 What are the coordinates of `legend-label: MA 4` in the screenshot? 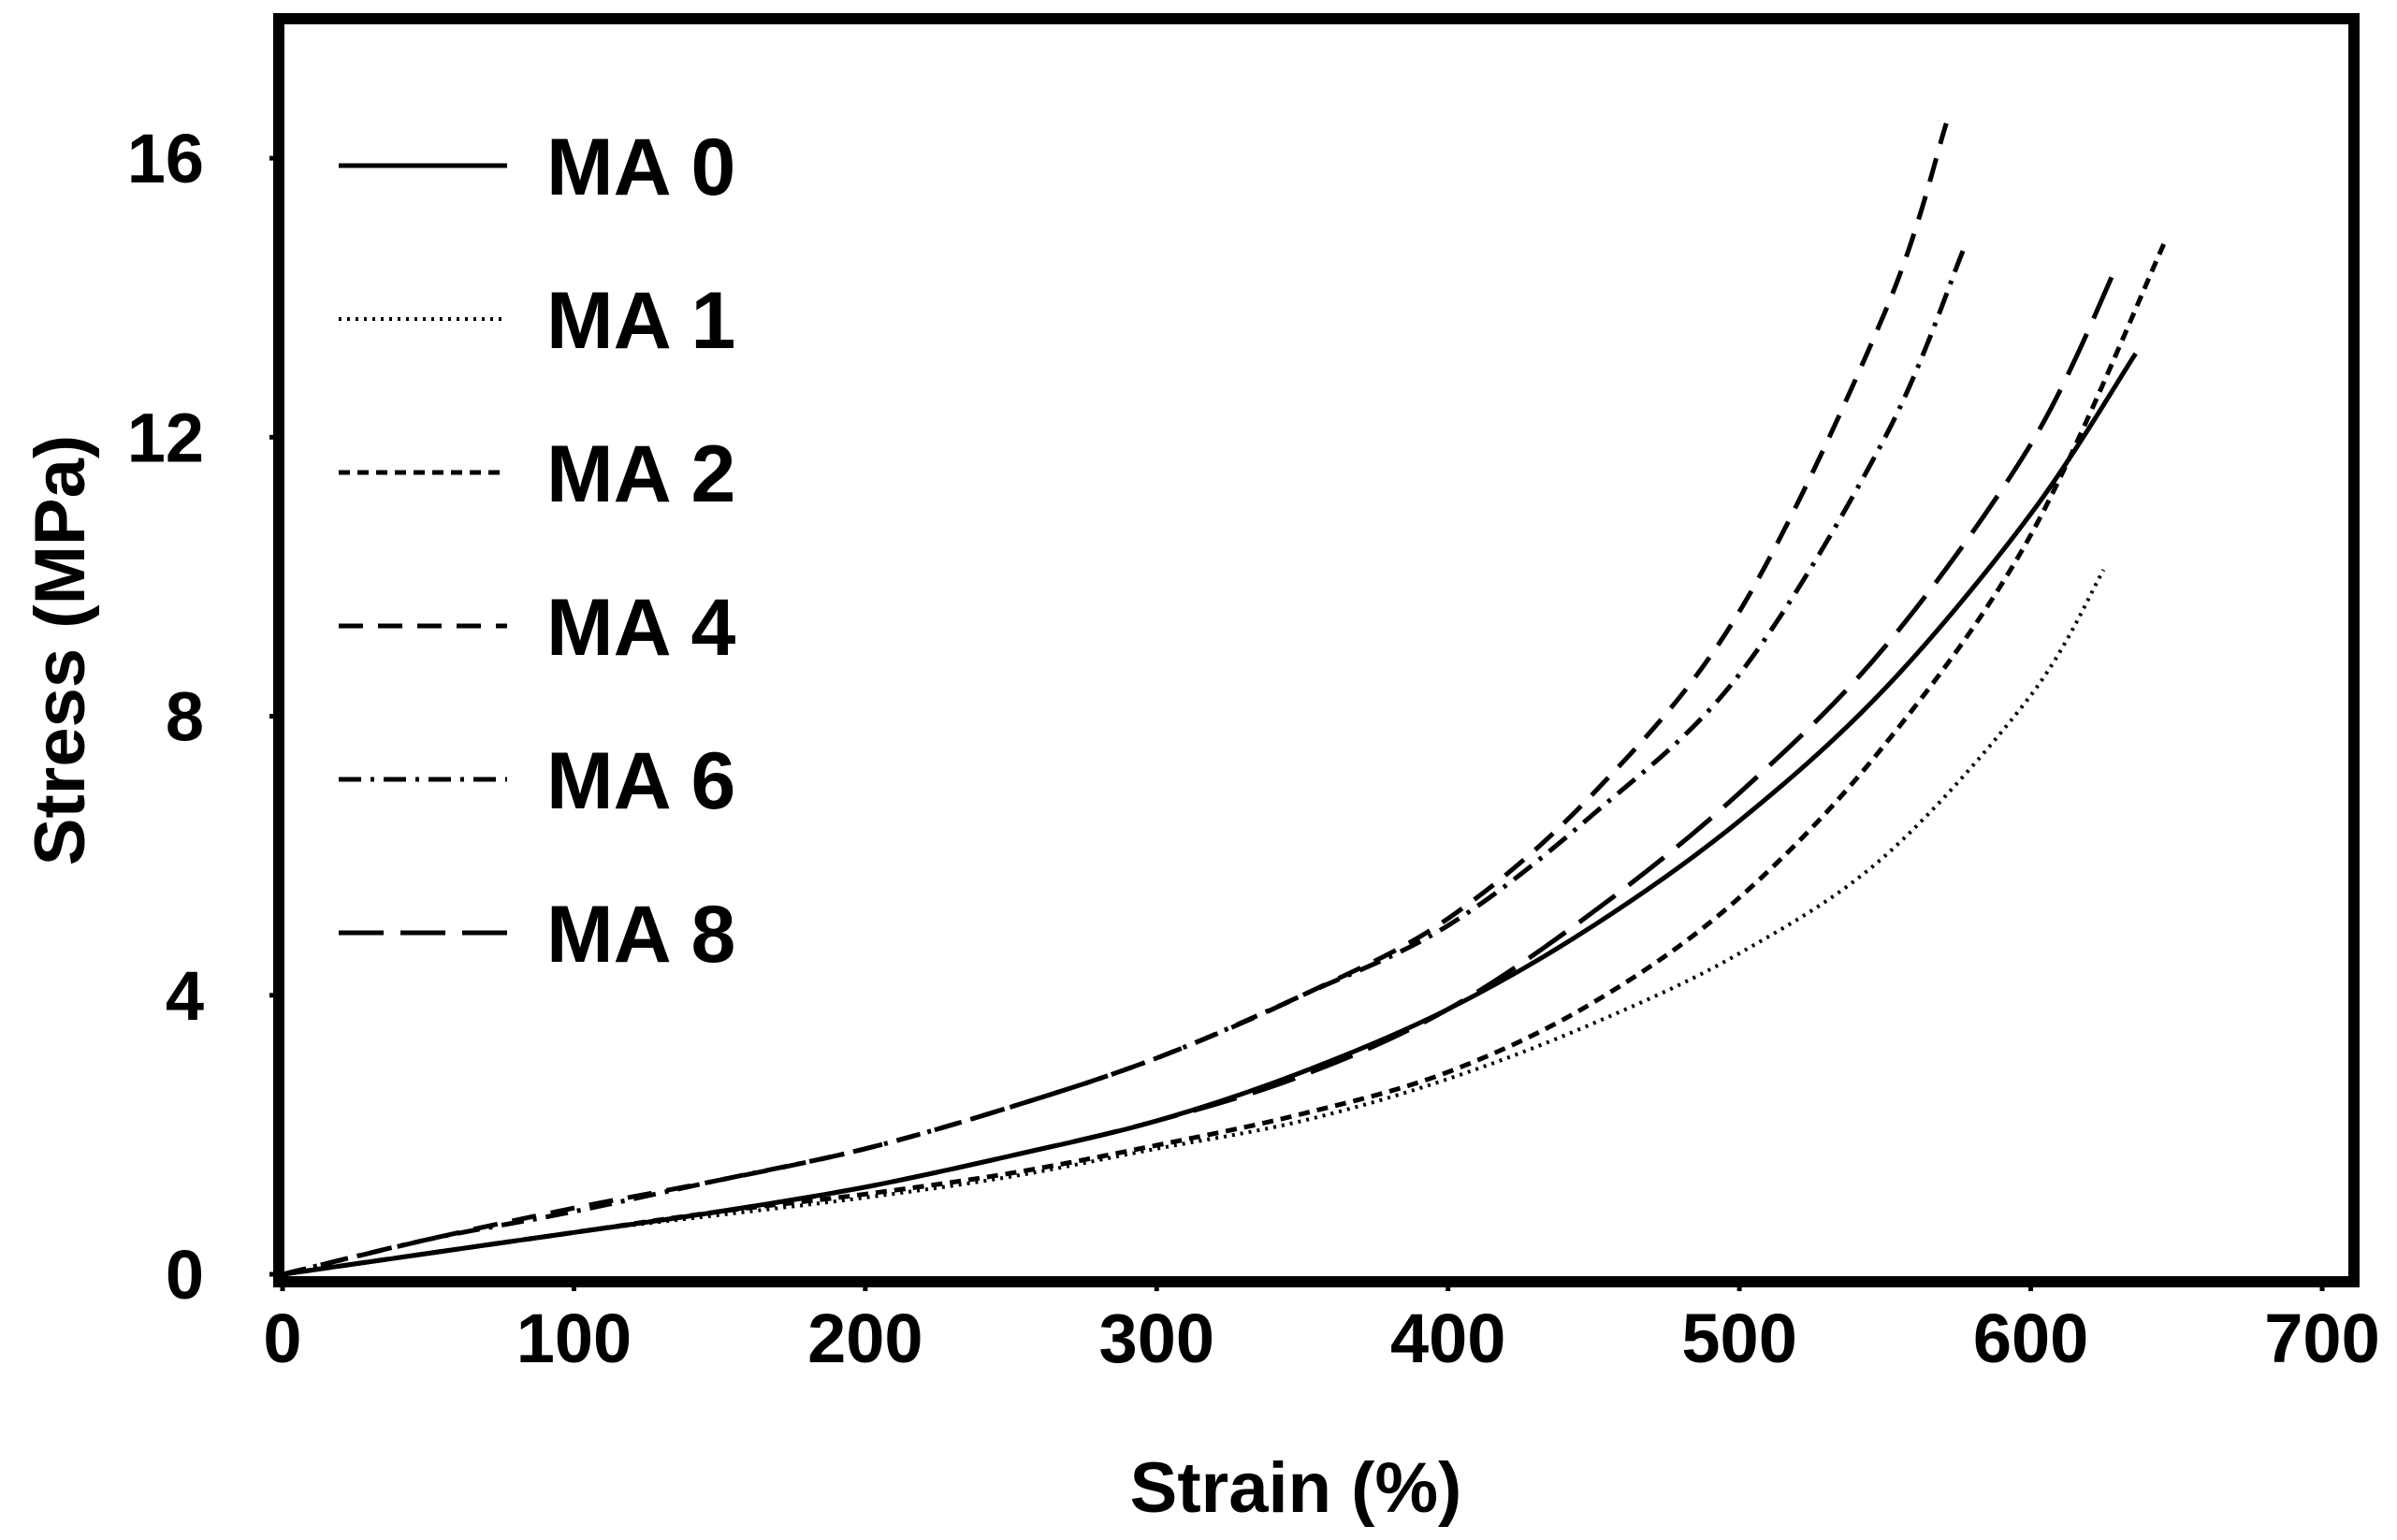 It's located at (640, 628).